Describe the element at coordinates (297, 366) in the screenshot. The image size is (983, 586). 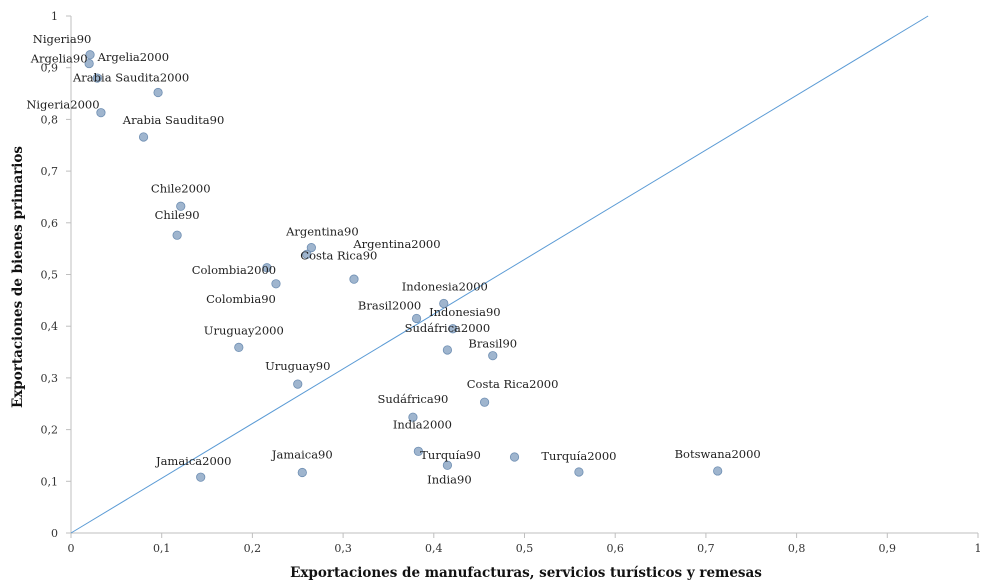
I see `point-label: Uruguay90` at that location.